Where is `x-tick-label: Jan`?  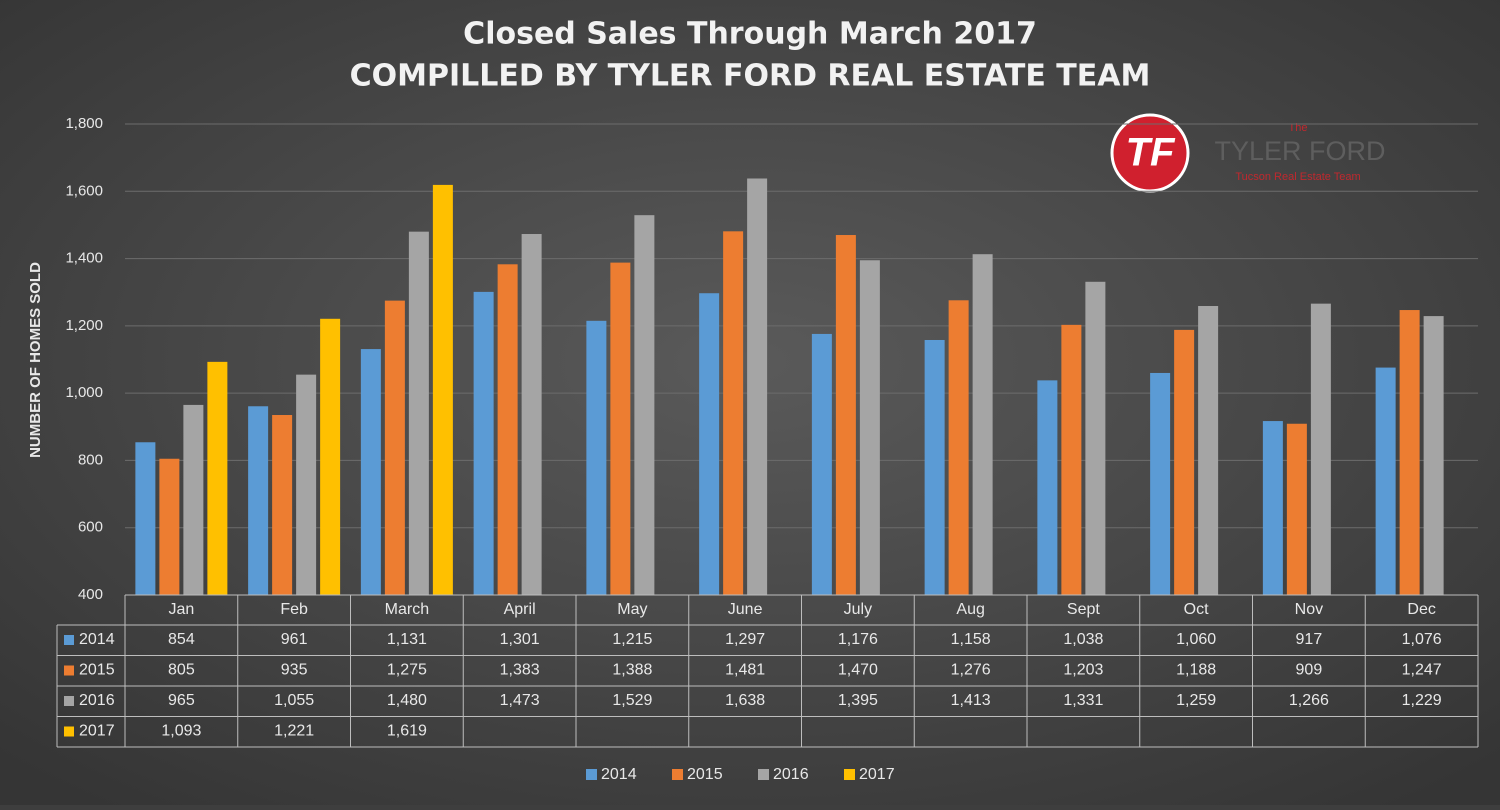
x-tick-label: Jan is located at coordinates (181, 609).